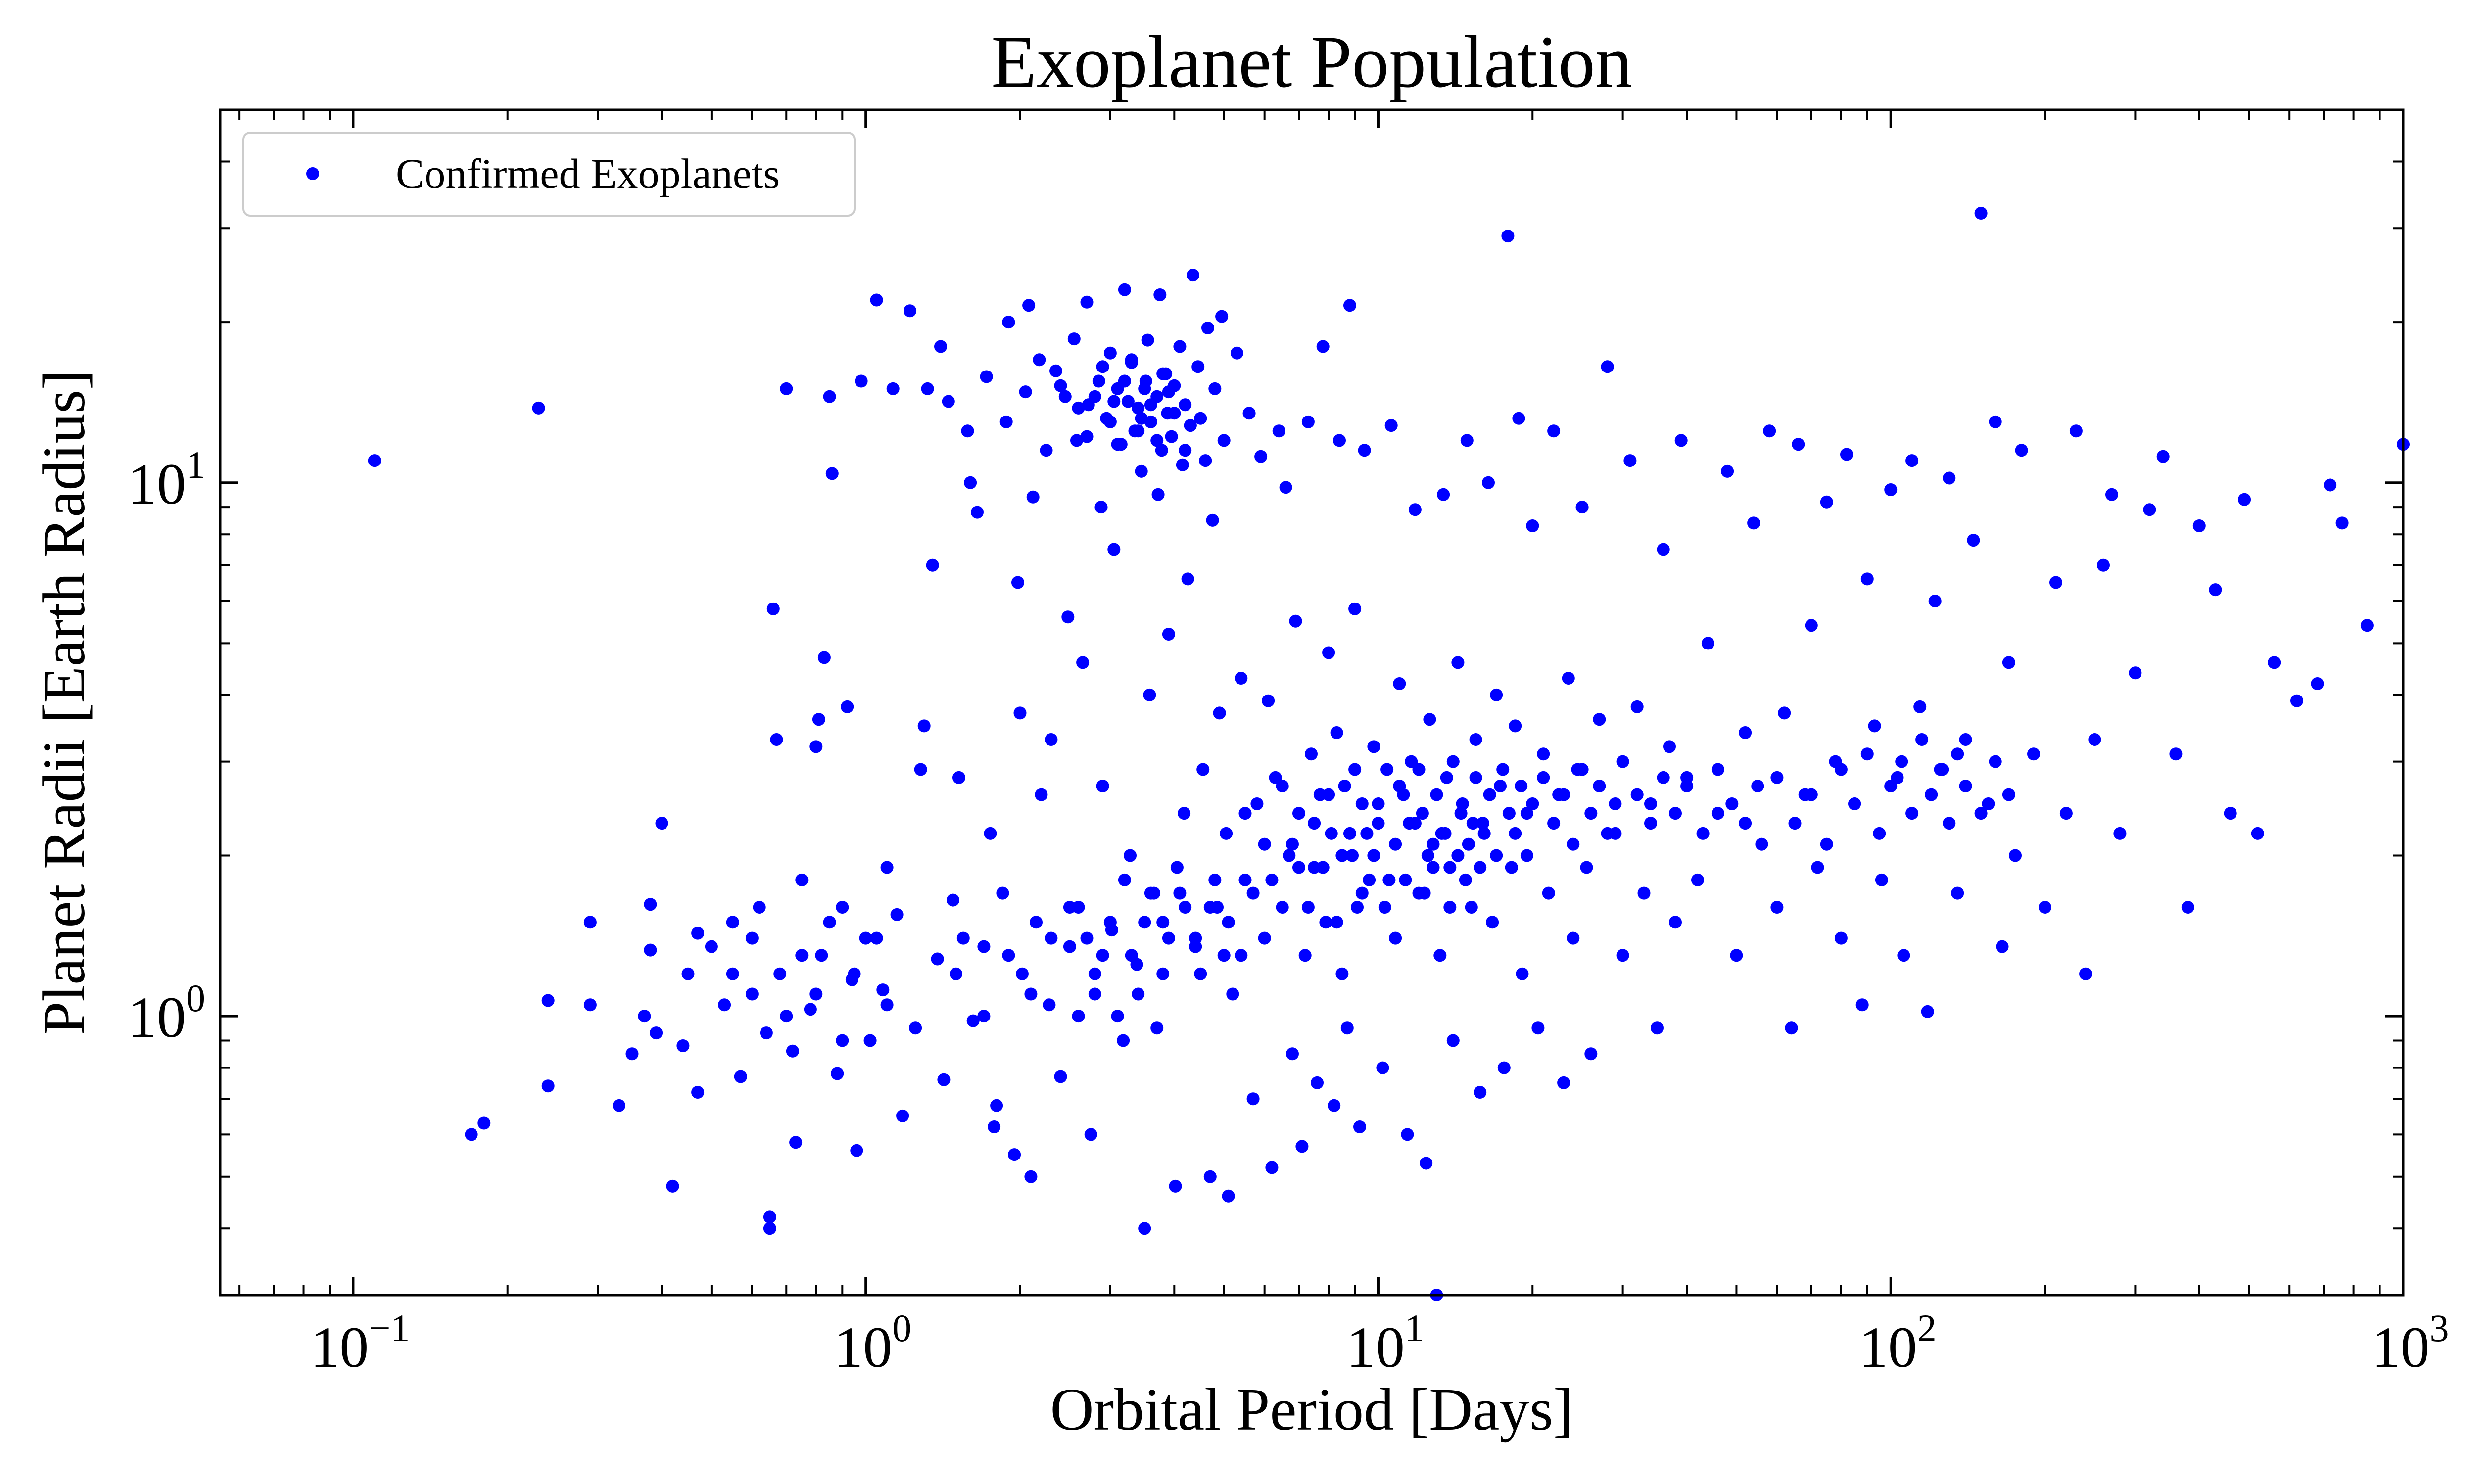  I want to click on x-axis-label: Orbital Period [Days], so click(1312, 1409).